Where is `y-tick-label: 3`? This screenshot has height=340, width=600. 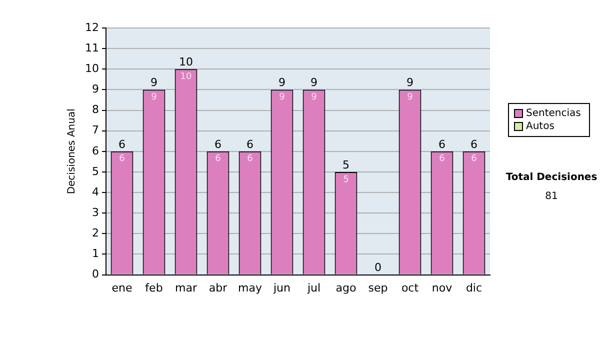
y-tick-label: 3 is located at coordinates (95, 212).